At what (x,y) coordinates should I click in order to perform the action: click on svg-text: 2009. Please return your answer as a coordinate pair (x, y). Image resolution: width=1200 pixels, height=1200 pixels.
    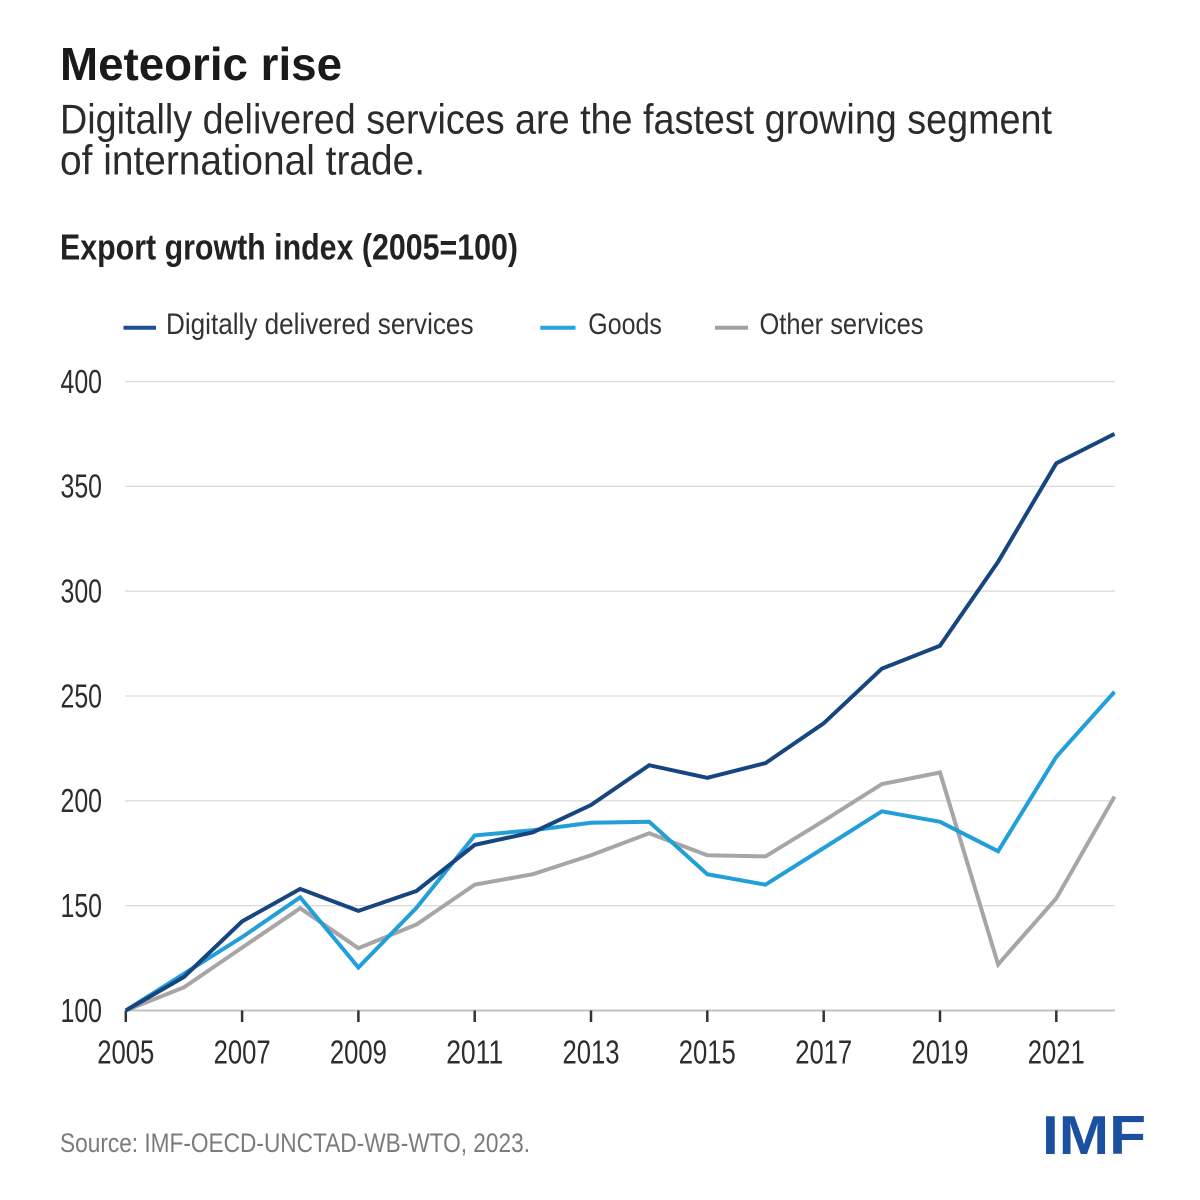
    Looking at the image, I should click on (358, 1051).